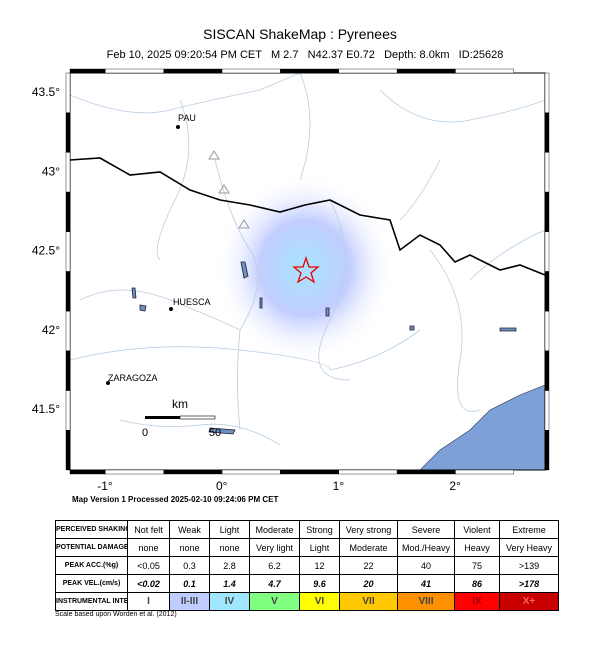 This screenshot has width=595, height=647. Describe the element at coordinates (368, 565) in the screenshot. I see `table-cell: 22` at that location.